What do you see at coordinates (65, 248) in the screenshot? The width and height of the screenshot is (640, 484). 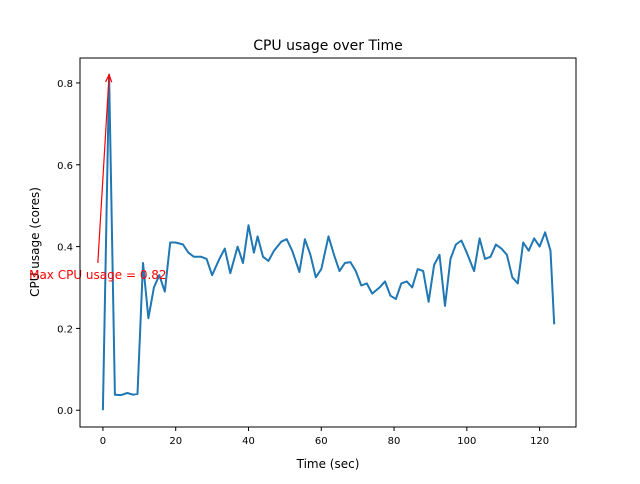 I see `y-tick-label: 0.4` at bounding box center [65, 248].